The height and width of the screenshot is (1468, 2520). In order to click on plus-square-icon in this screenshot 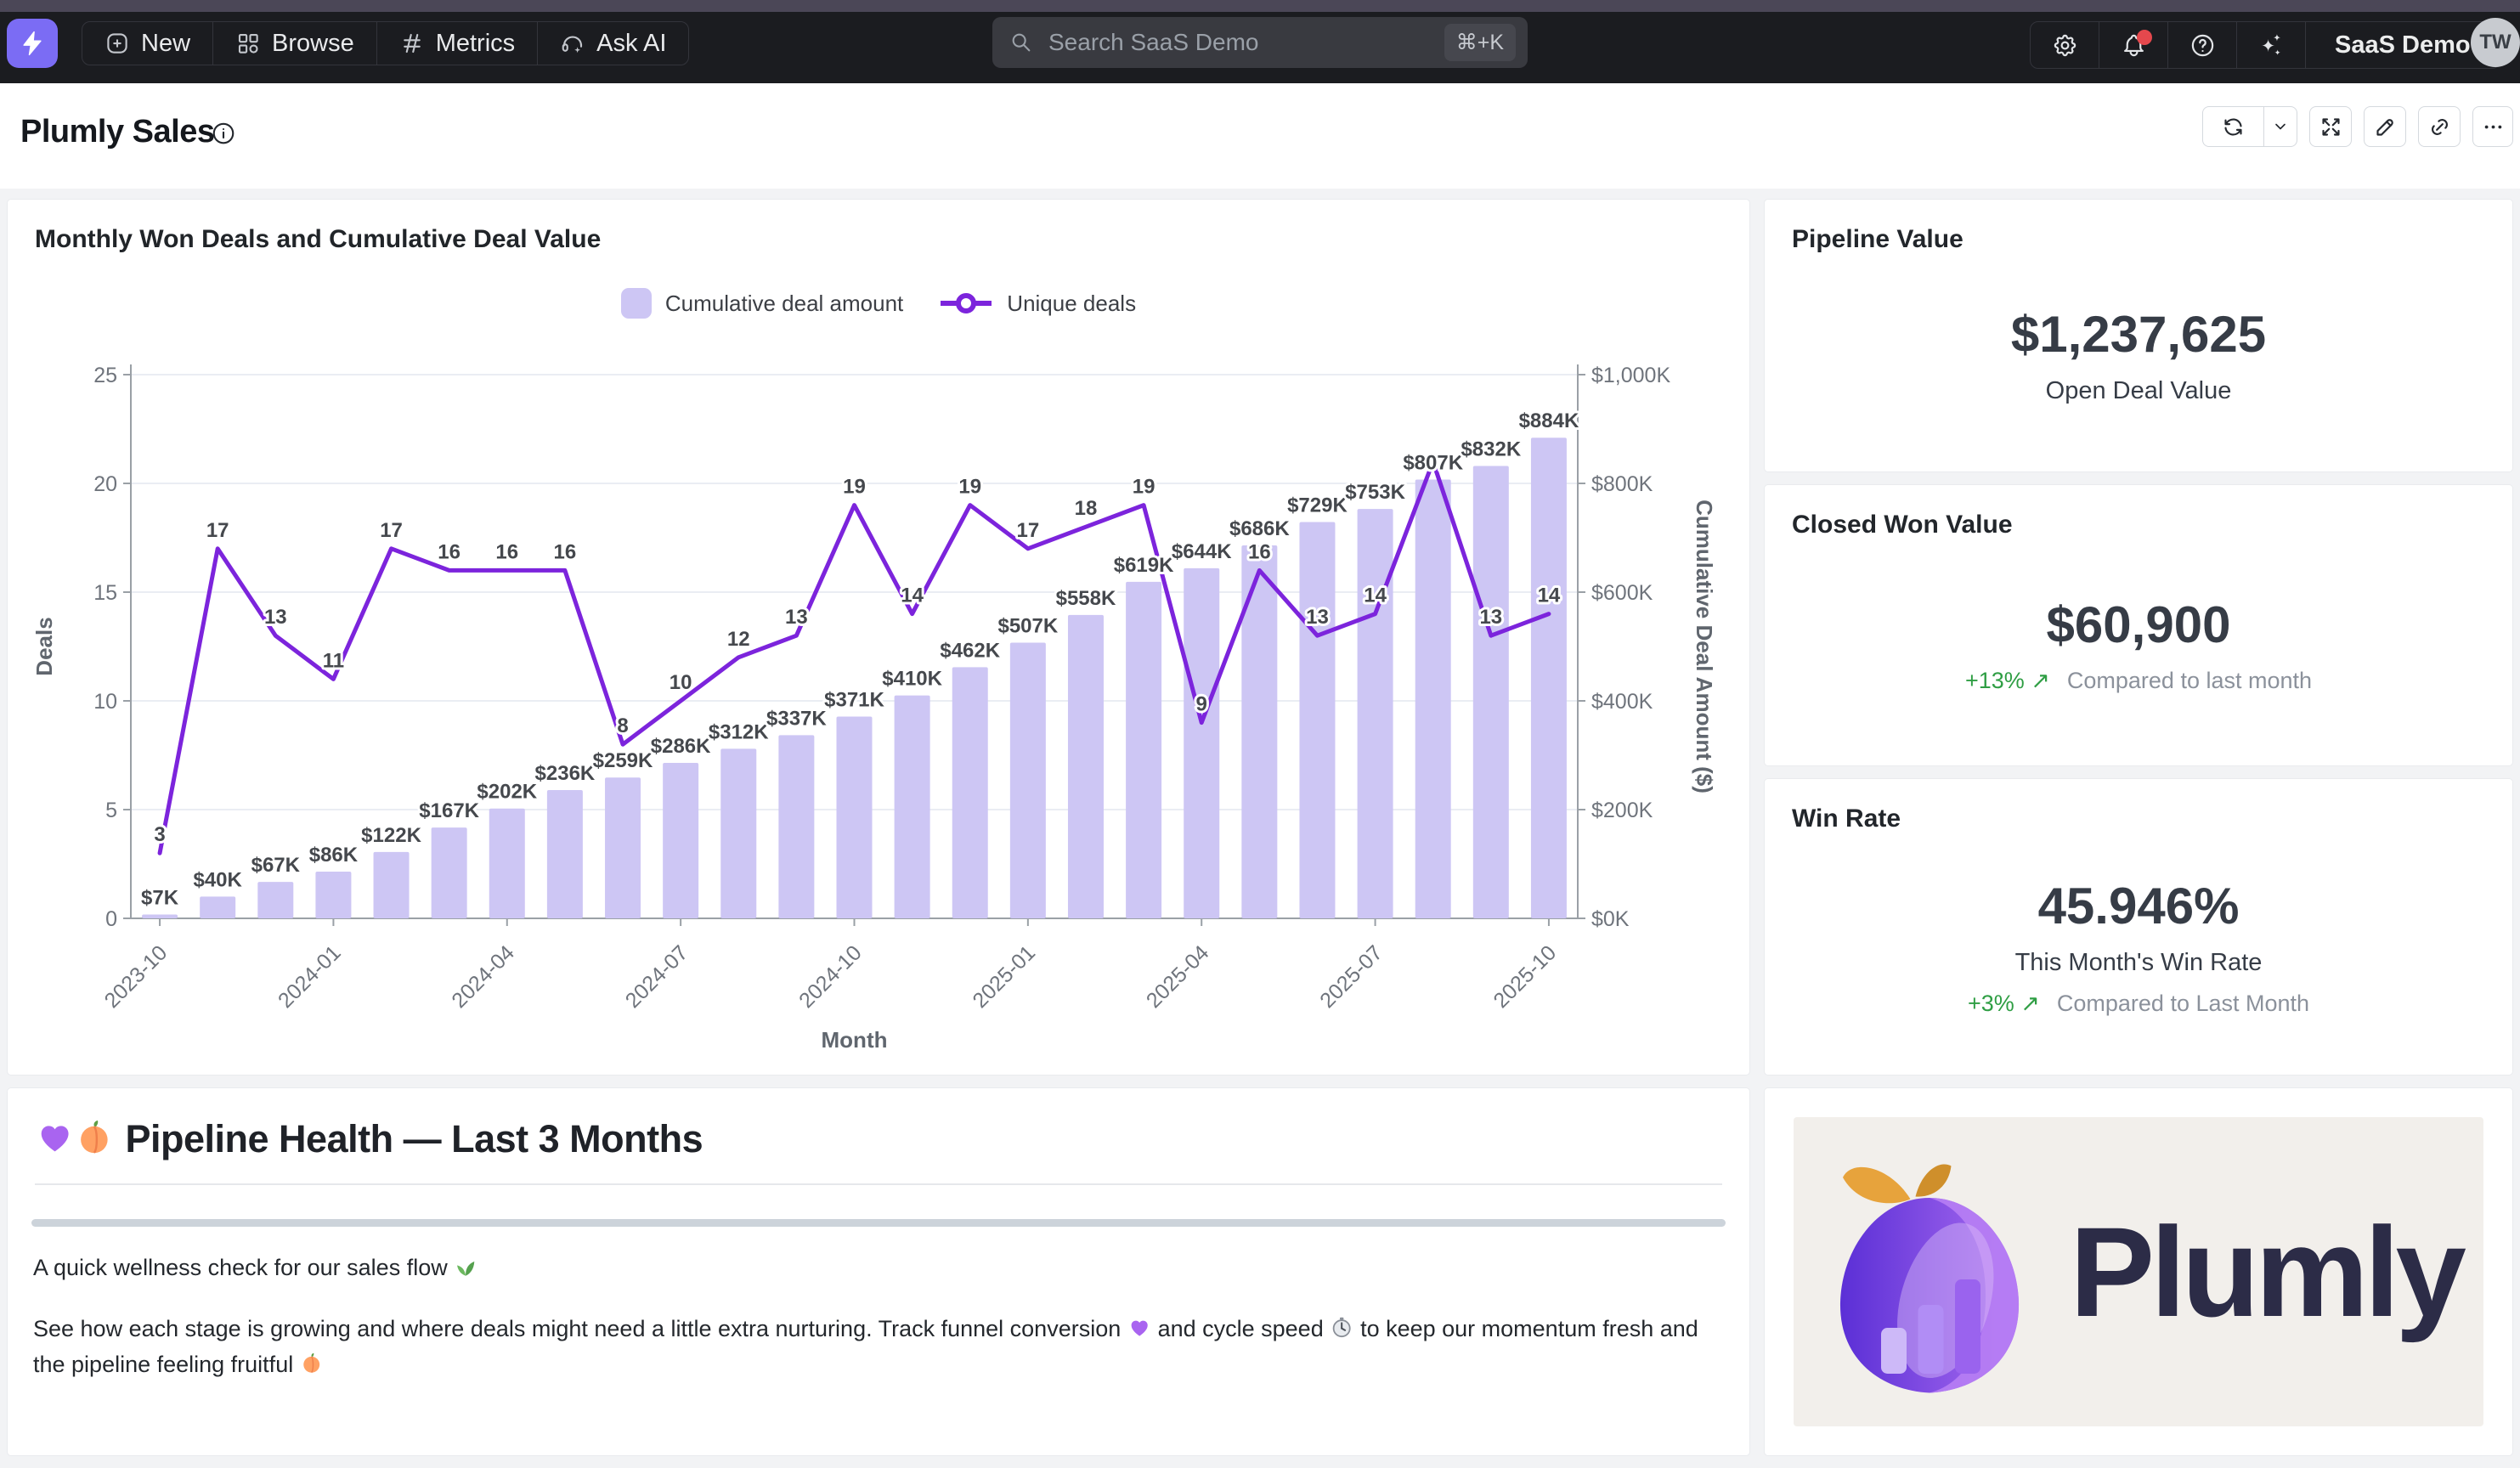, I will do `click(118, 44)`.